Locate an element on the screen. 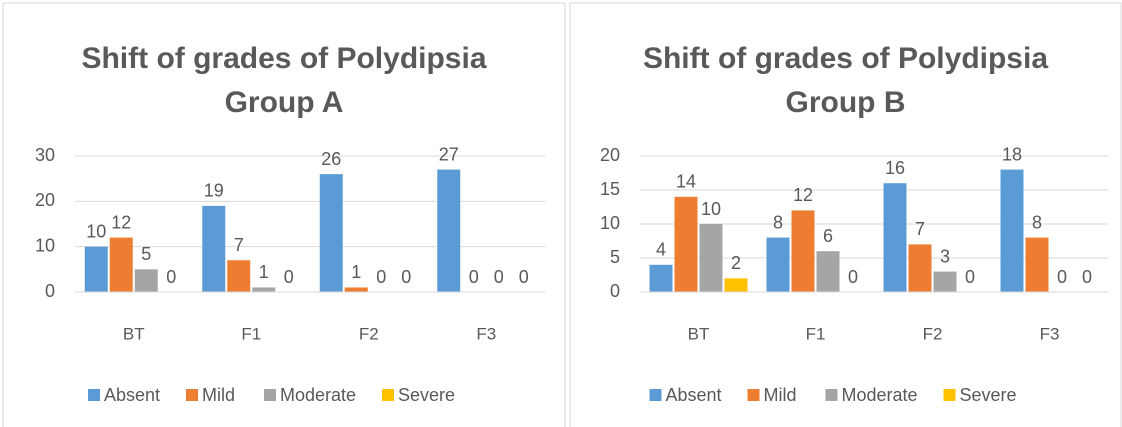  y-tick-label: 15 is located at coordinates (610, 189).